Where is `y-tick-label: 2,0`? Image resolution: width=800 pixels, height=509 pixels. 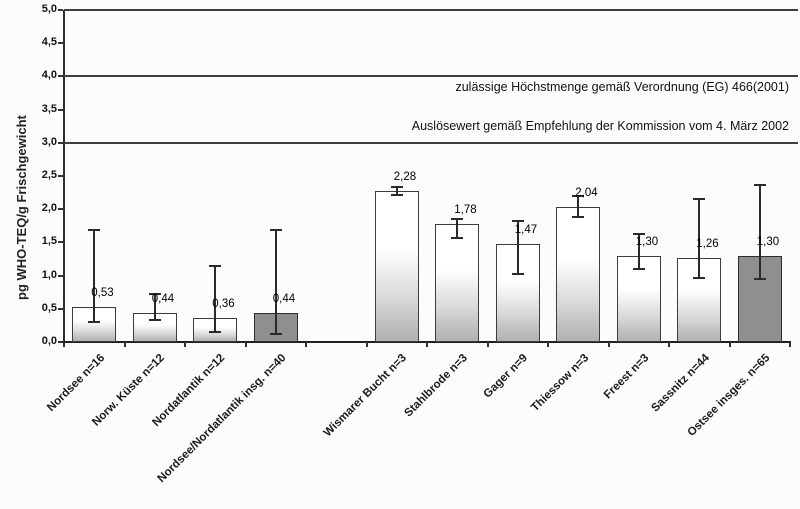
y-tick-label: 2,0 is located at coordinates (49, 208).